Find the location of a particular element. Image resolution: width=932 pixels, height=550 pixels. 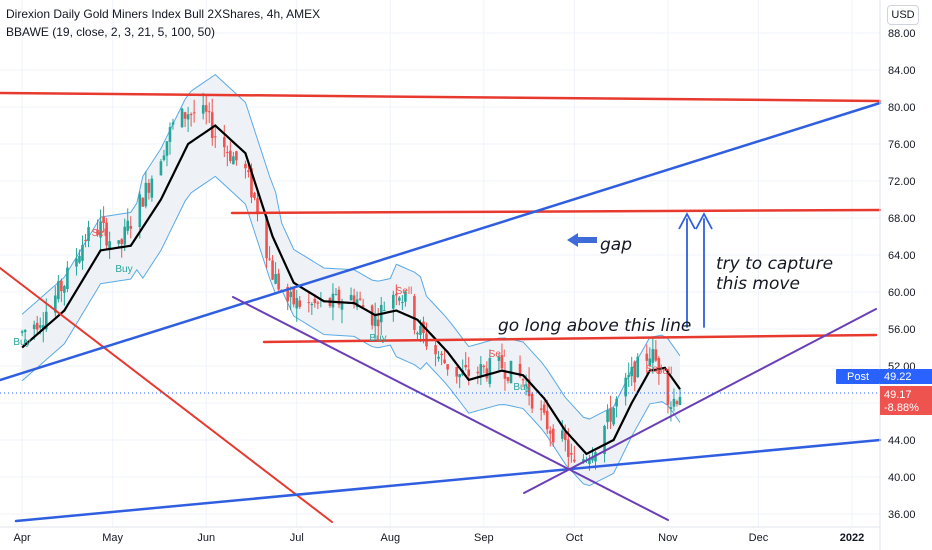

x-tick-label: Jul is located at coordinates (297, 538).